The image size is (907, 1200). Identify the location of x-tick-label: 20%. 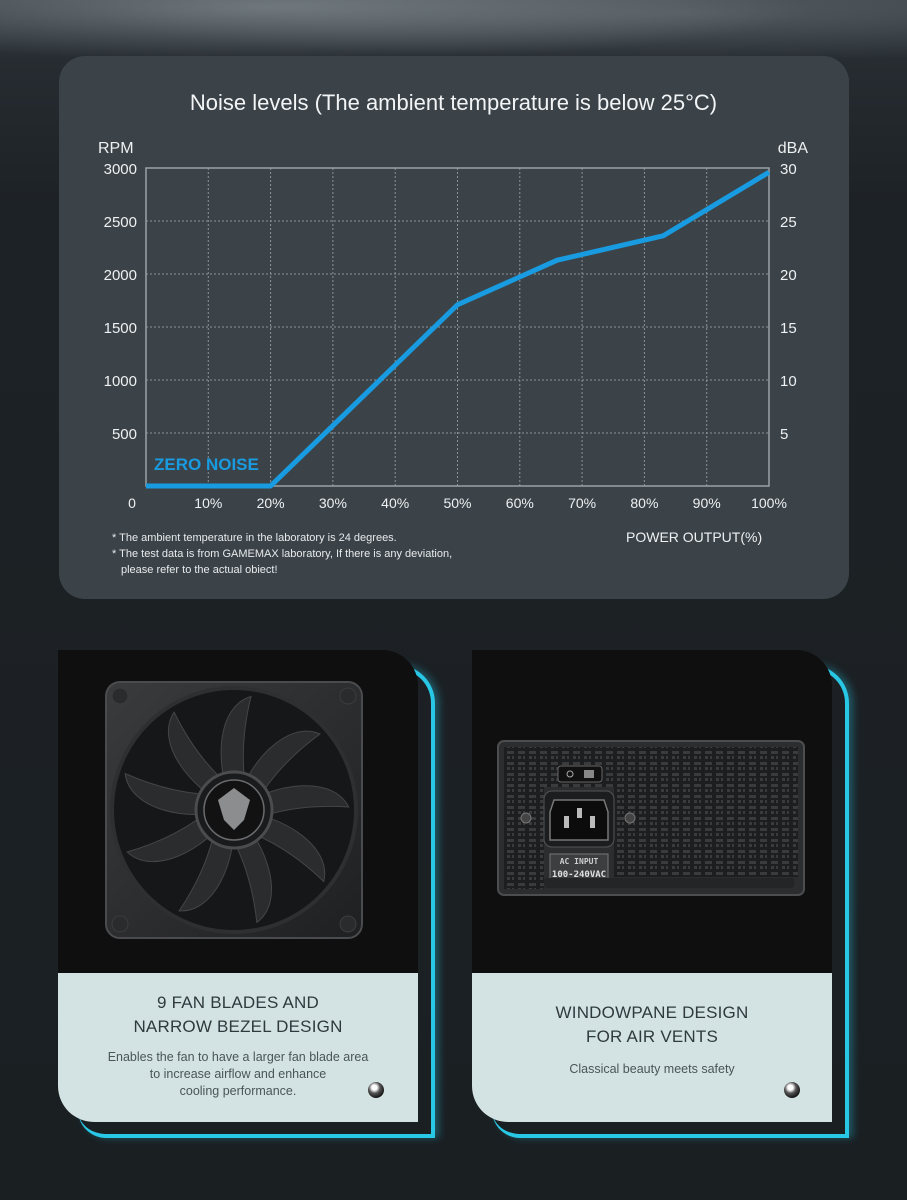
(271, 503).